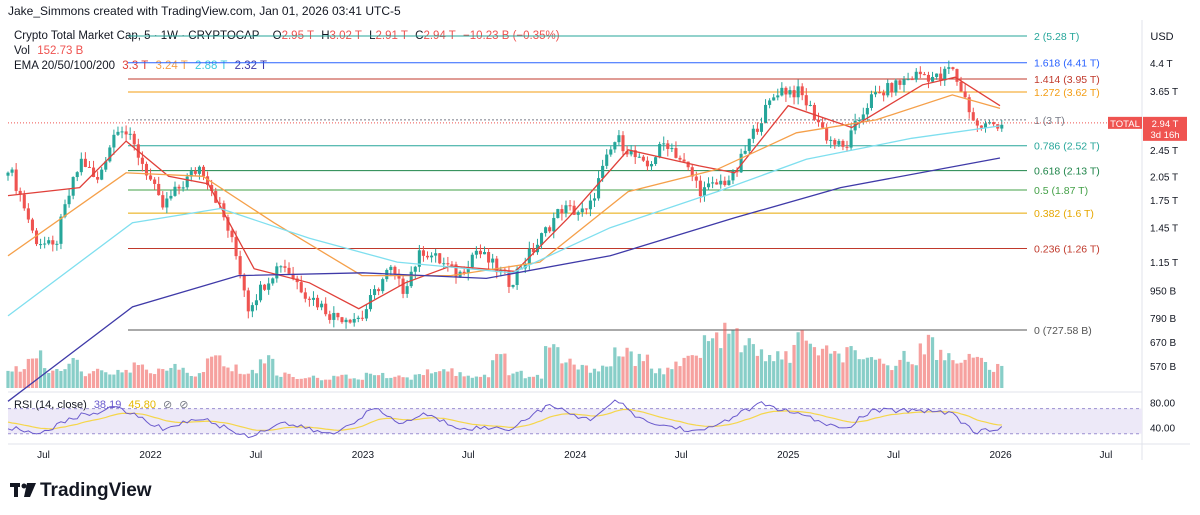 This screenshot has width=1200, height=515. What do you see at coordinates (1067, 147) in the screenshot?
I see `fib-level-label: 0.786 (2.52 T)` at bounding box center [1067, 147].